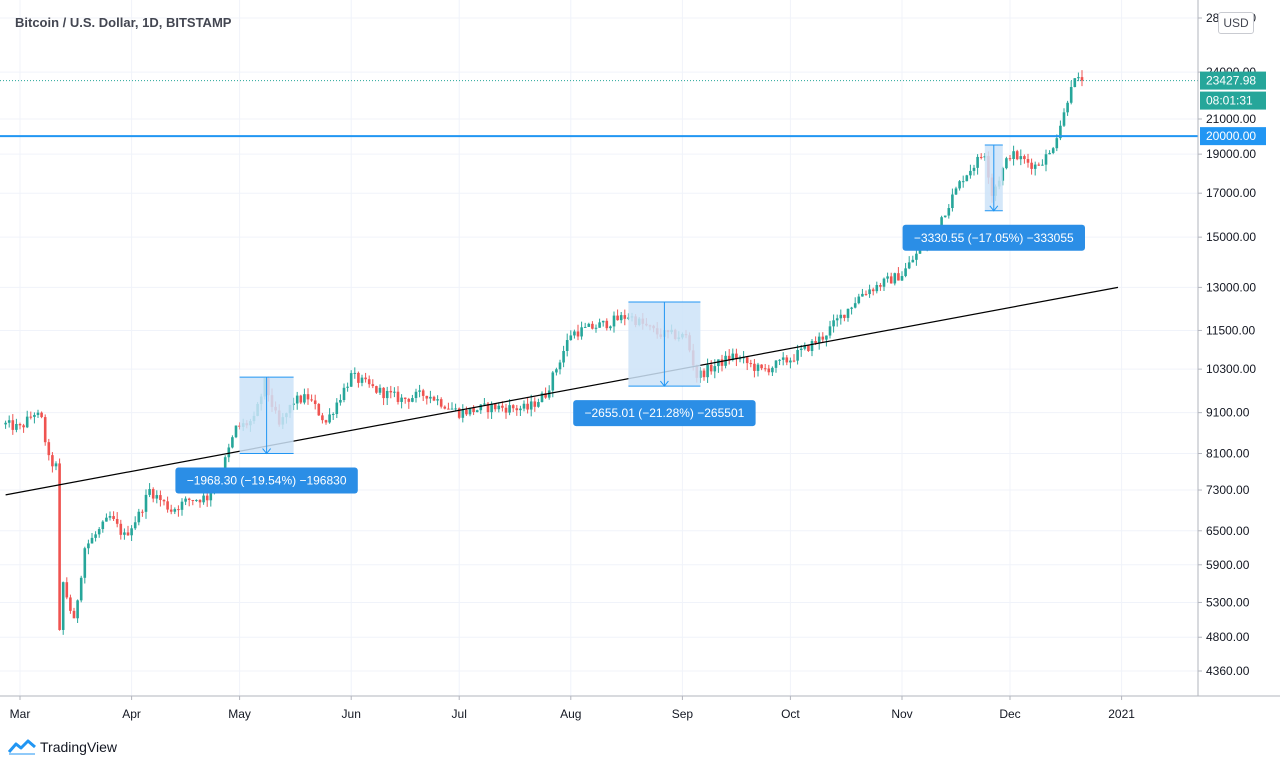  Describe the element at coordinates (1228, 454) in the screenshot. I see `price-tick-label: 8100.00` at that location.